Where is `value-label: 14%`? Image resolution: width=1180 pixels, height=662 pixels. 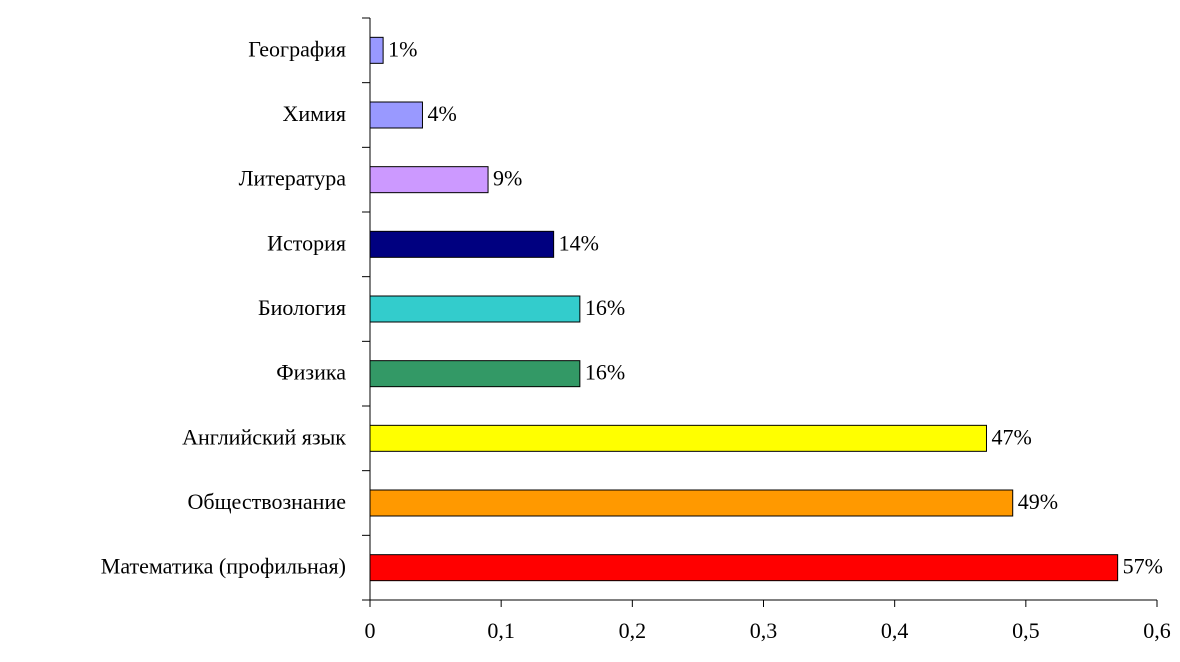
value-label: 14% is located at coordinates (579, 242).